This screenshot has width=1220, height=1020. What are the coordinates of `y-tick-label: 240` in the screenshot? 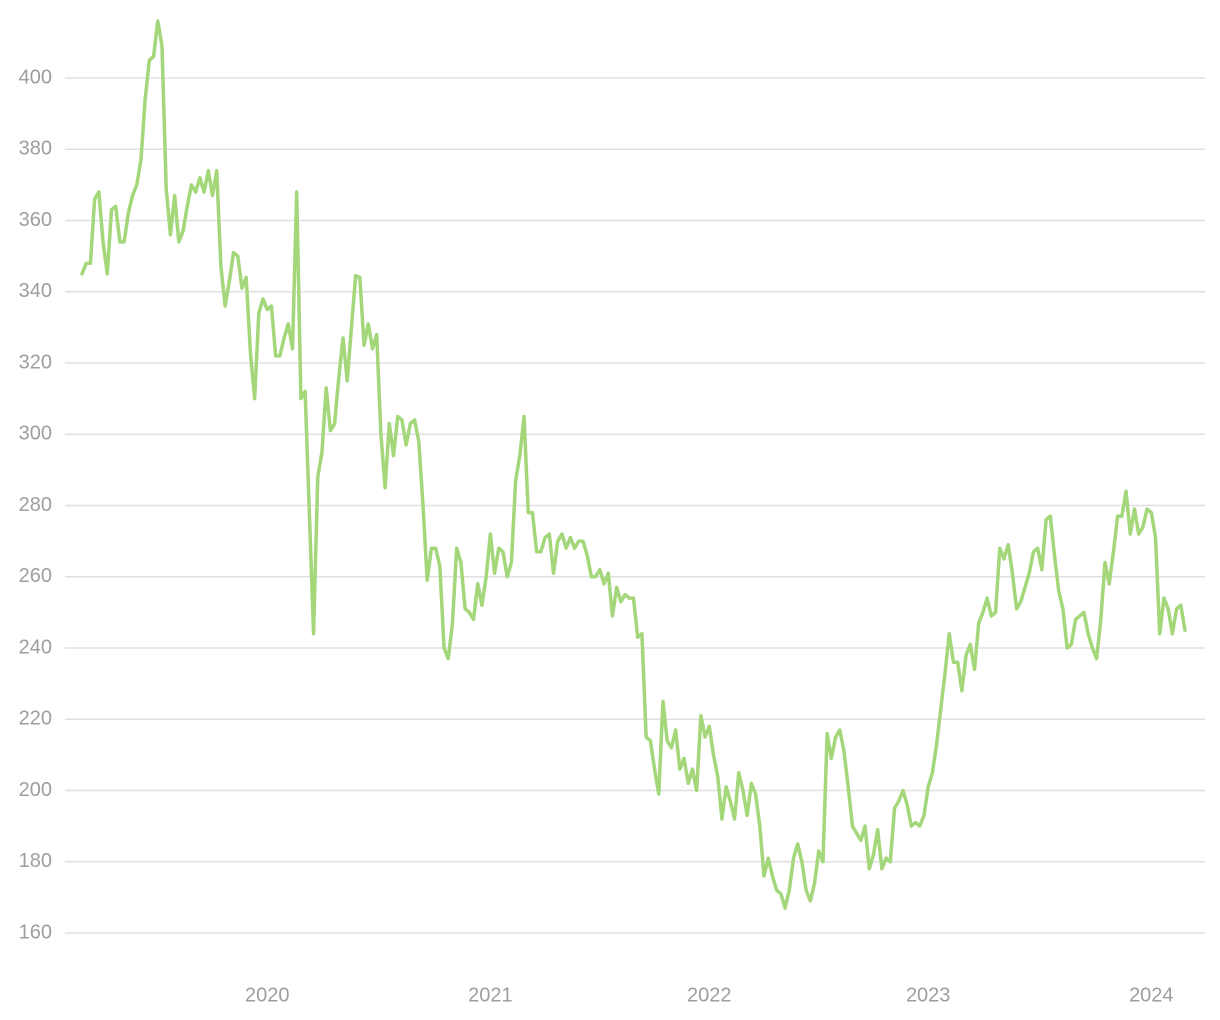 It's located at (35, 647).